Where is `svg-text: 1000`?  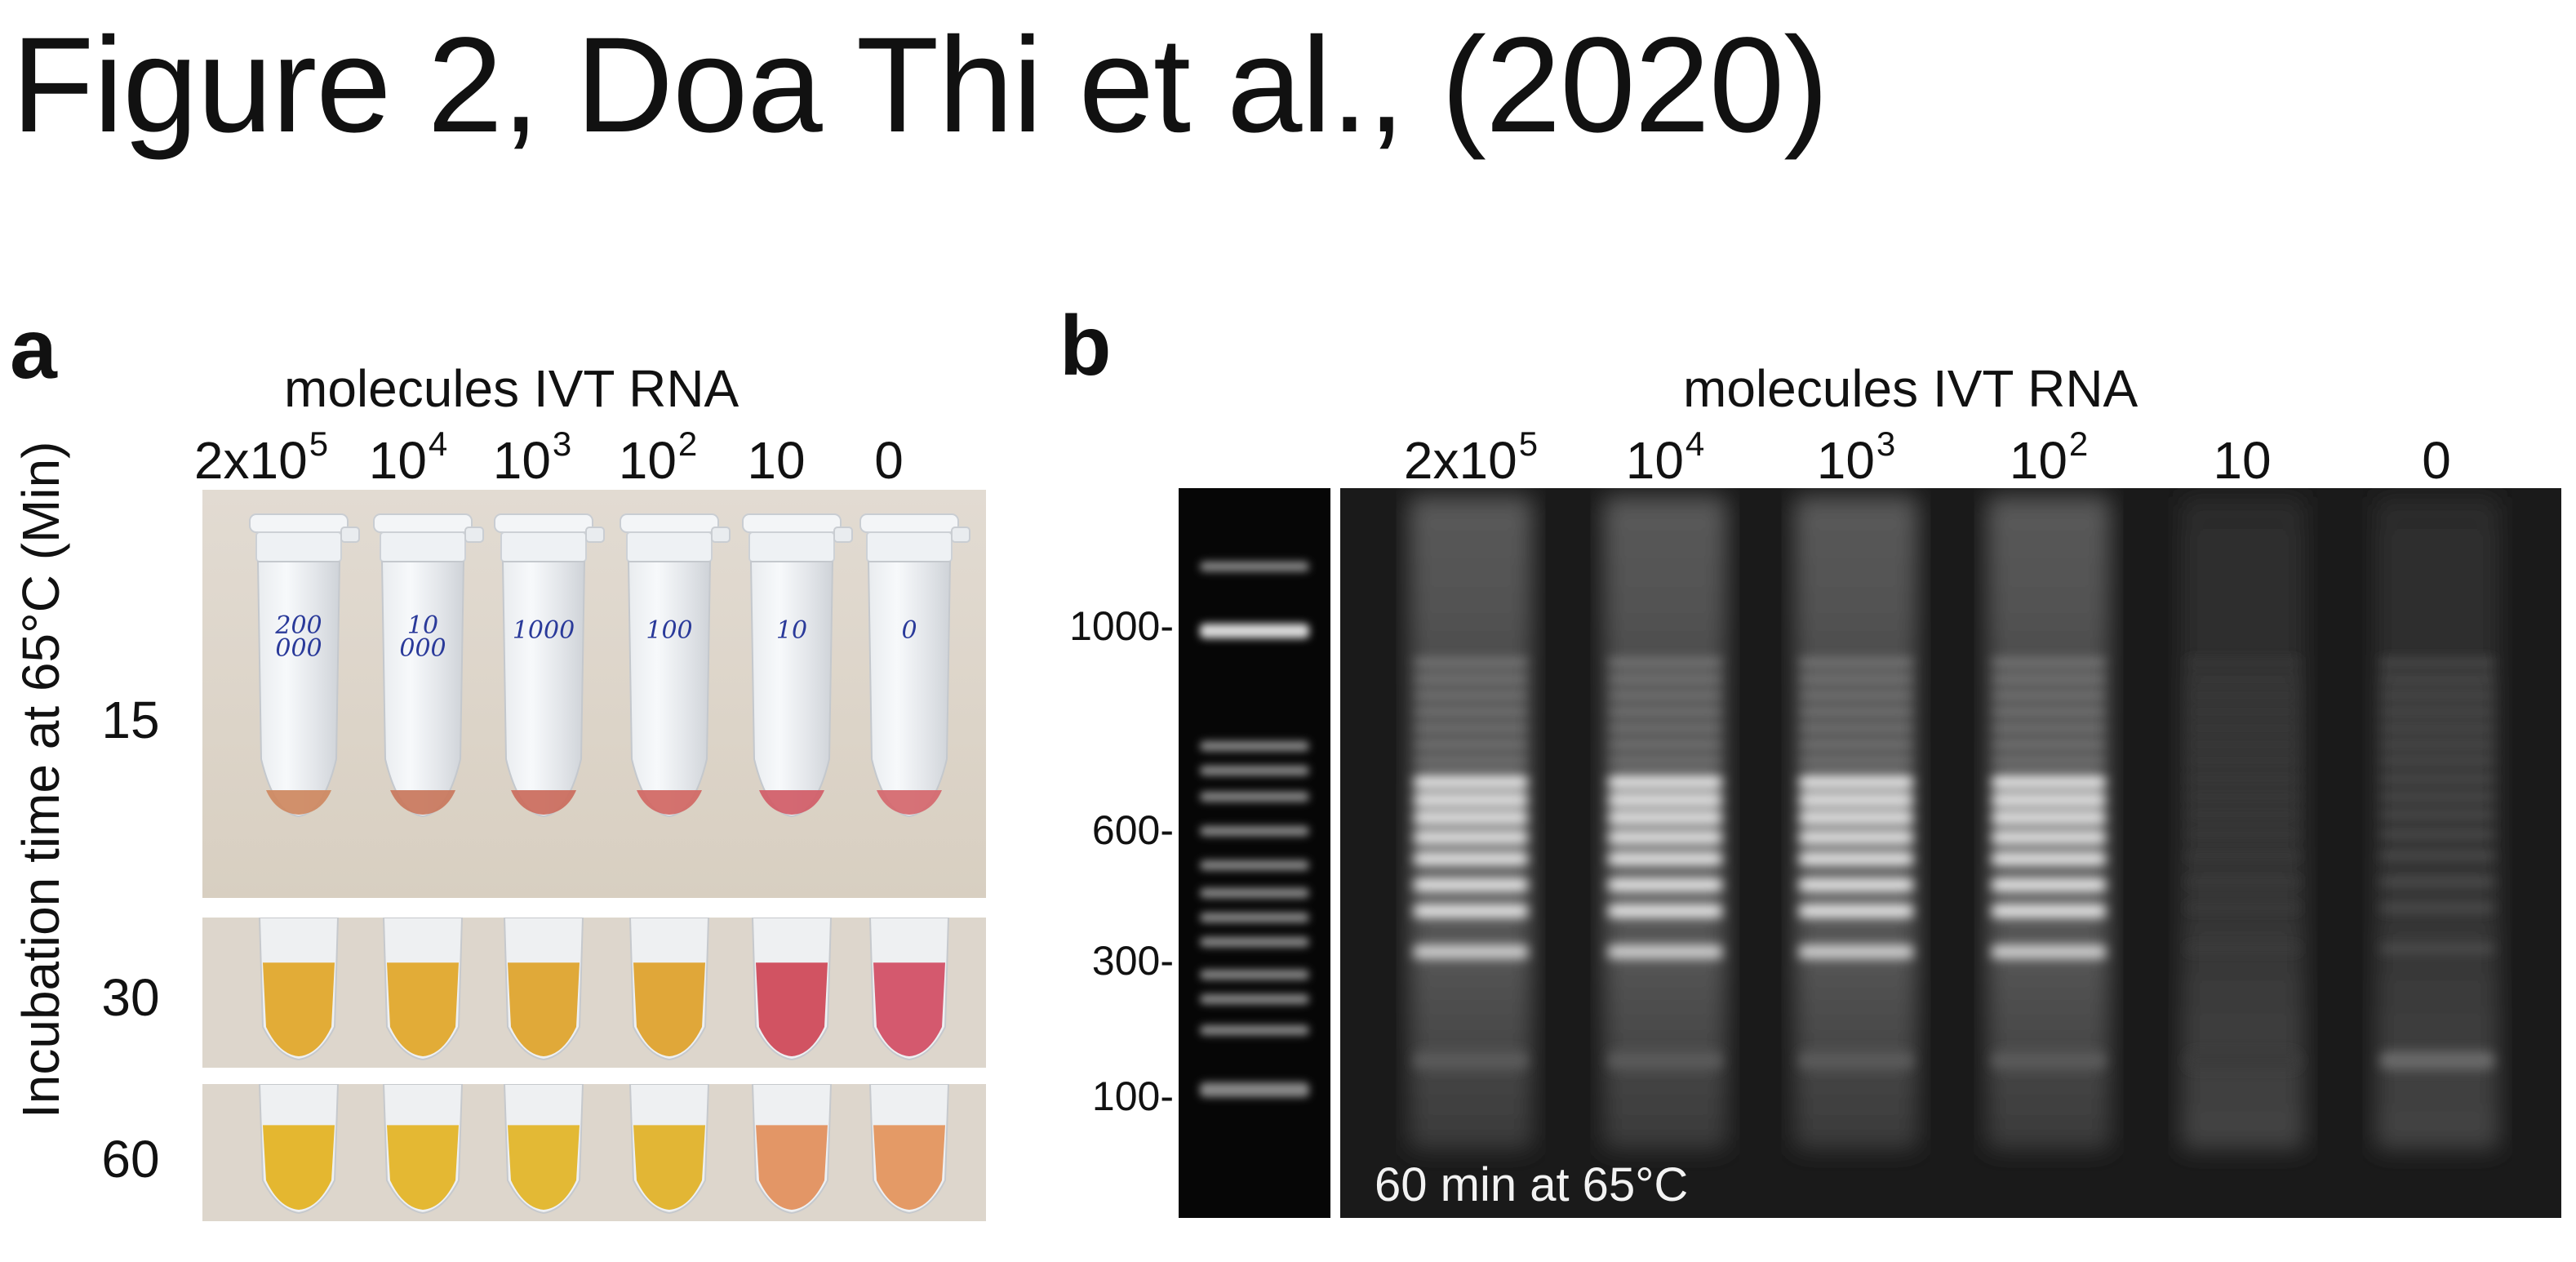
svg-text: 1000 is located at coordinates (544, 630).